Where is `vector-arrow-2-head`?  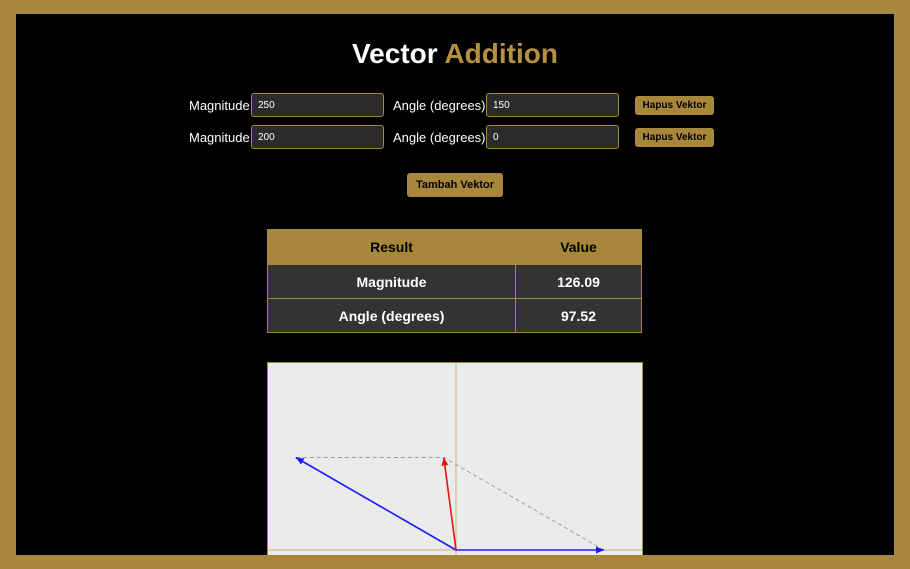
vector-arrow-2-head is located at coordinates (600, 550).